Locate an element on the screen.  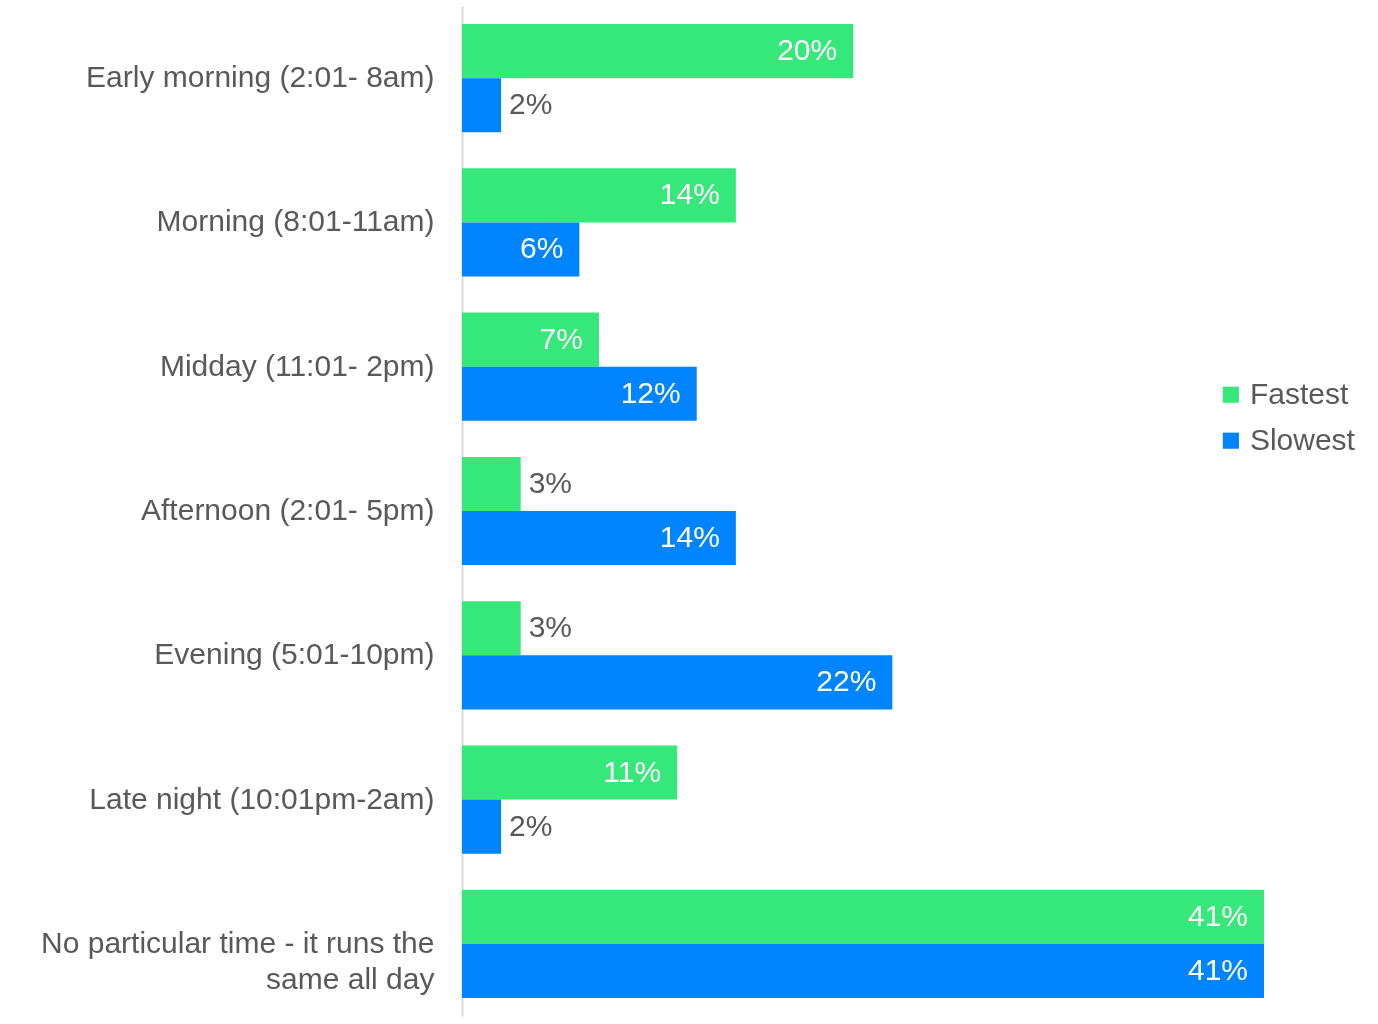
y-tick-label: Late night (10:01pm-2am) is located at coordinates (262, 798).